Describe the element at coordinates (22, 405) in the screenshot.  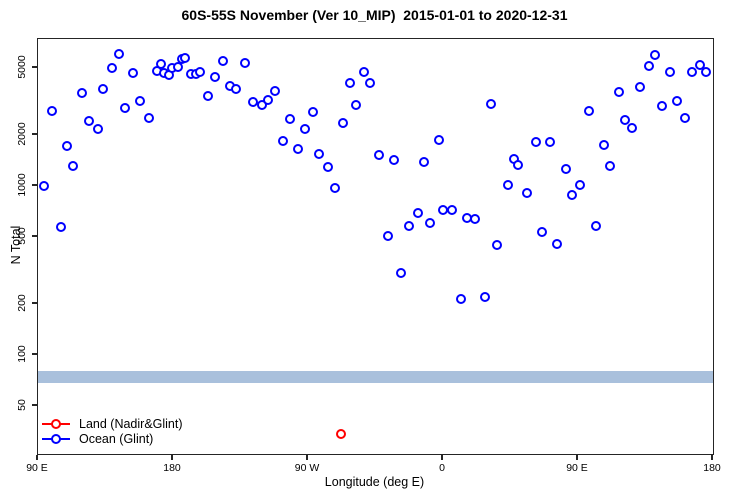
I see `y-tick-label: 50` at that location.